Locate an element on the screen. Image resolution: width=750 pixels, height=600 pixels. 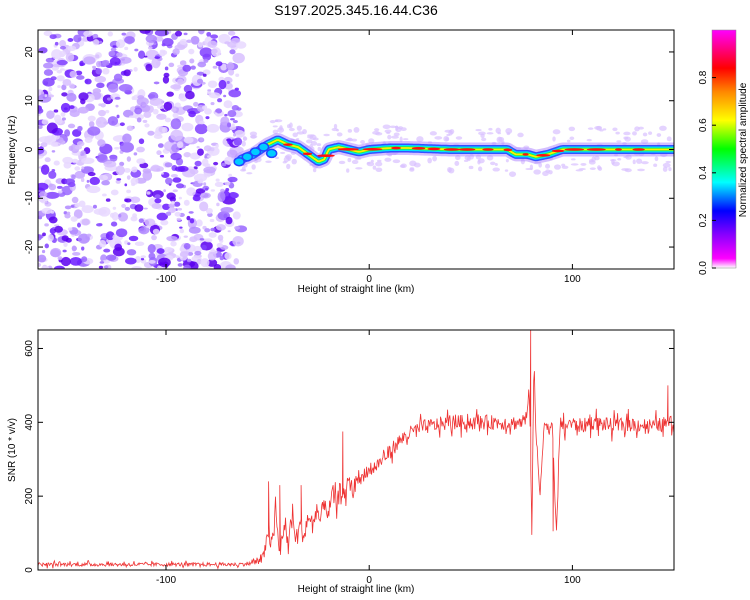
ridge-blob is located at coordinates (247, 157).